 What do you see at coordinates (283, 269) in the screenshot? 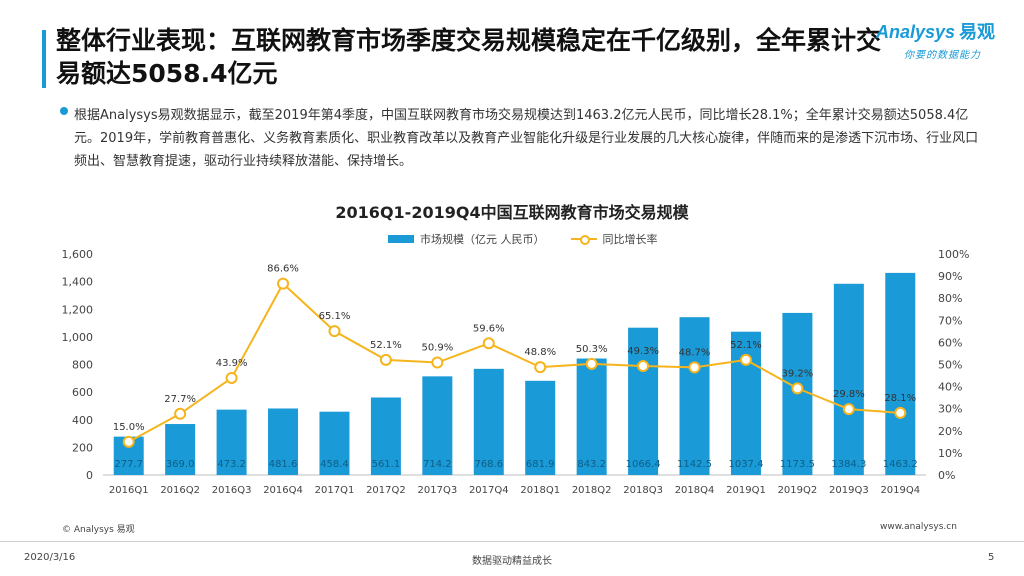
I see `growth-rate-label: 86.6%` at bounding box center [283, 269].